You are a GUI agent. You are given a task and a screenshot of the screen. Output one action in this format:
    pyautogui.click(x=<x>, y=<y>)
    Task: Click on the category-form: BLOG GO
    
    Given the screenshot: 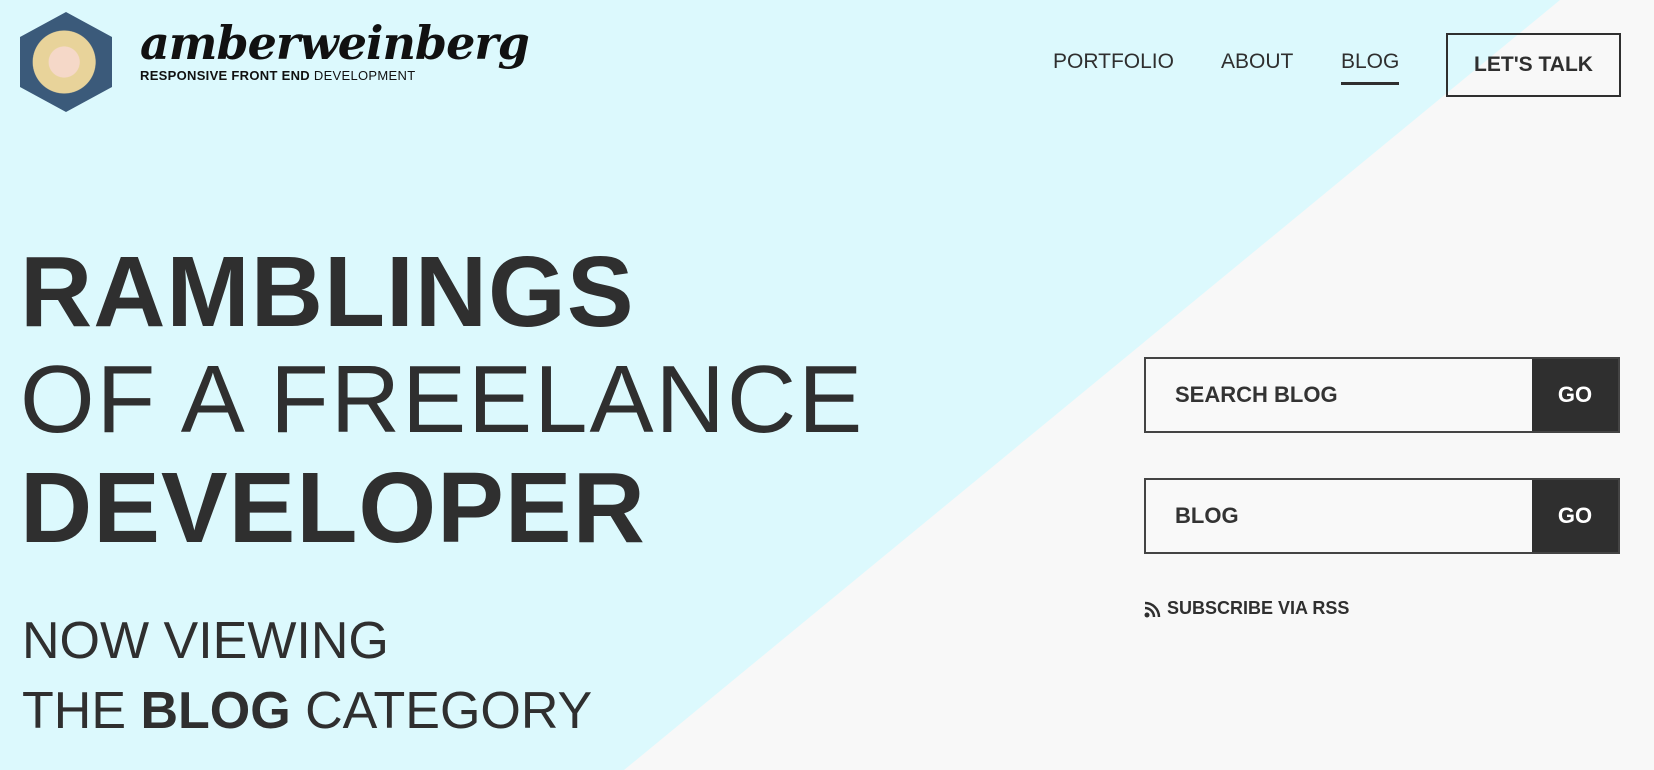 What is the action you would take?
    pyautogui.click(x=1382, y=516)
    